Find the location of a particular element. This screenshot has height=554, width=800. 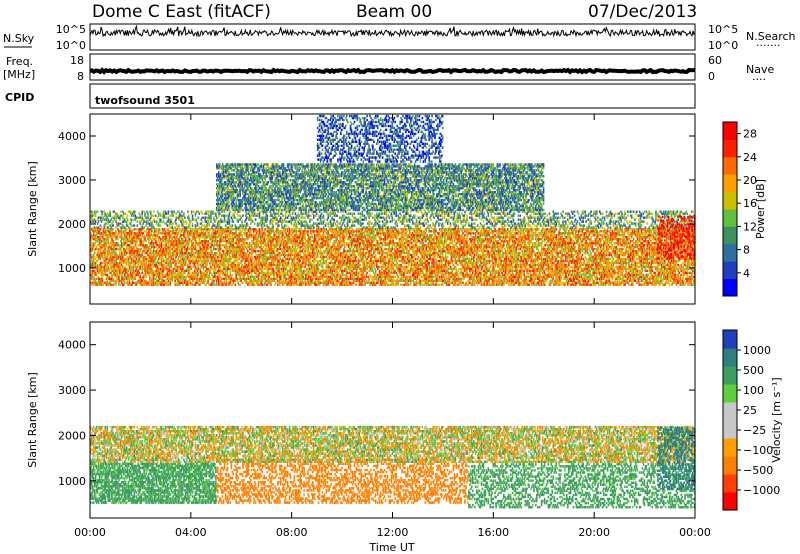

nsky-label: N.Sky is located at coordinates (19, 38).